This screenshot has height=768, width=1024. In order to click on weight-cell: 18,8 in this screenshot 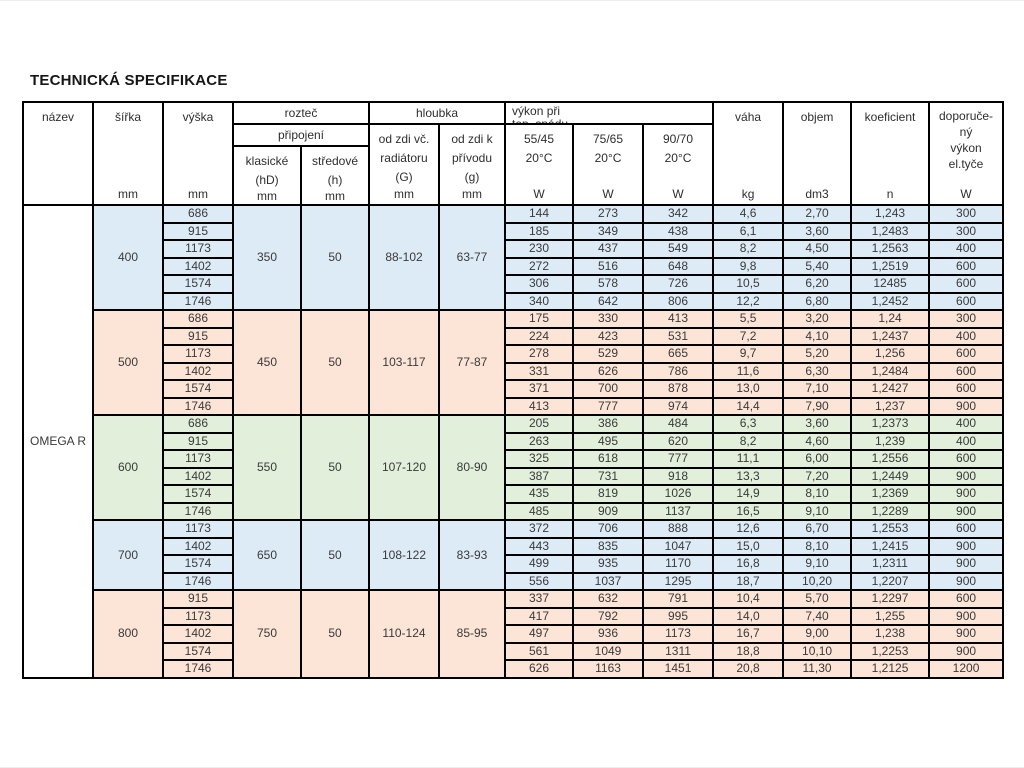, I will do `click(748, 651)`.